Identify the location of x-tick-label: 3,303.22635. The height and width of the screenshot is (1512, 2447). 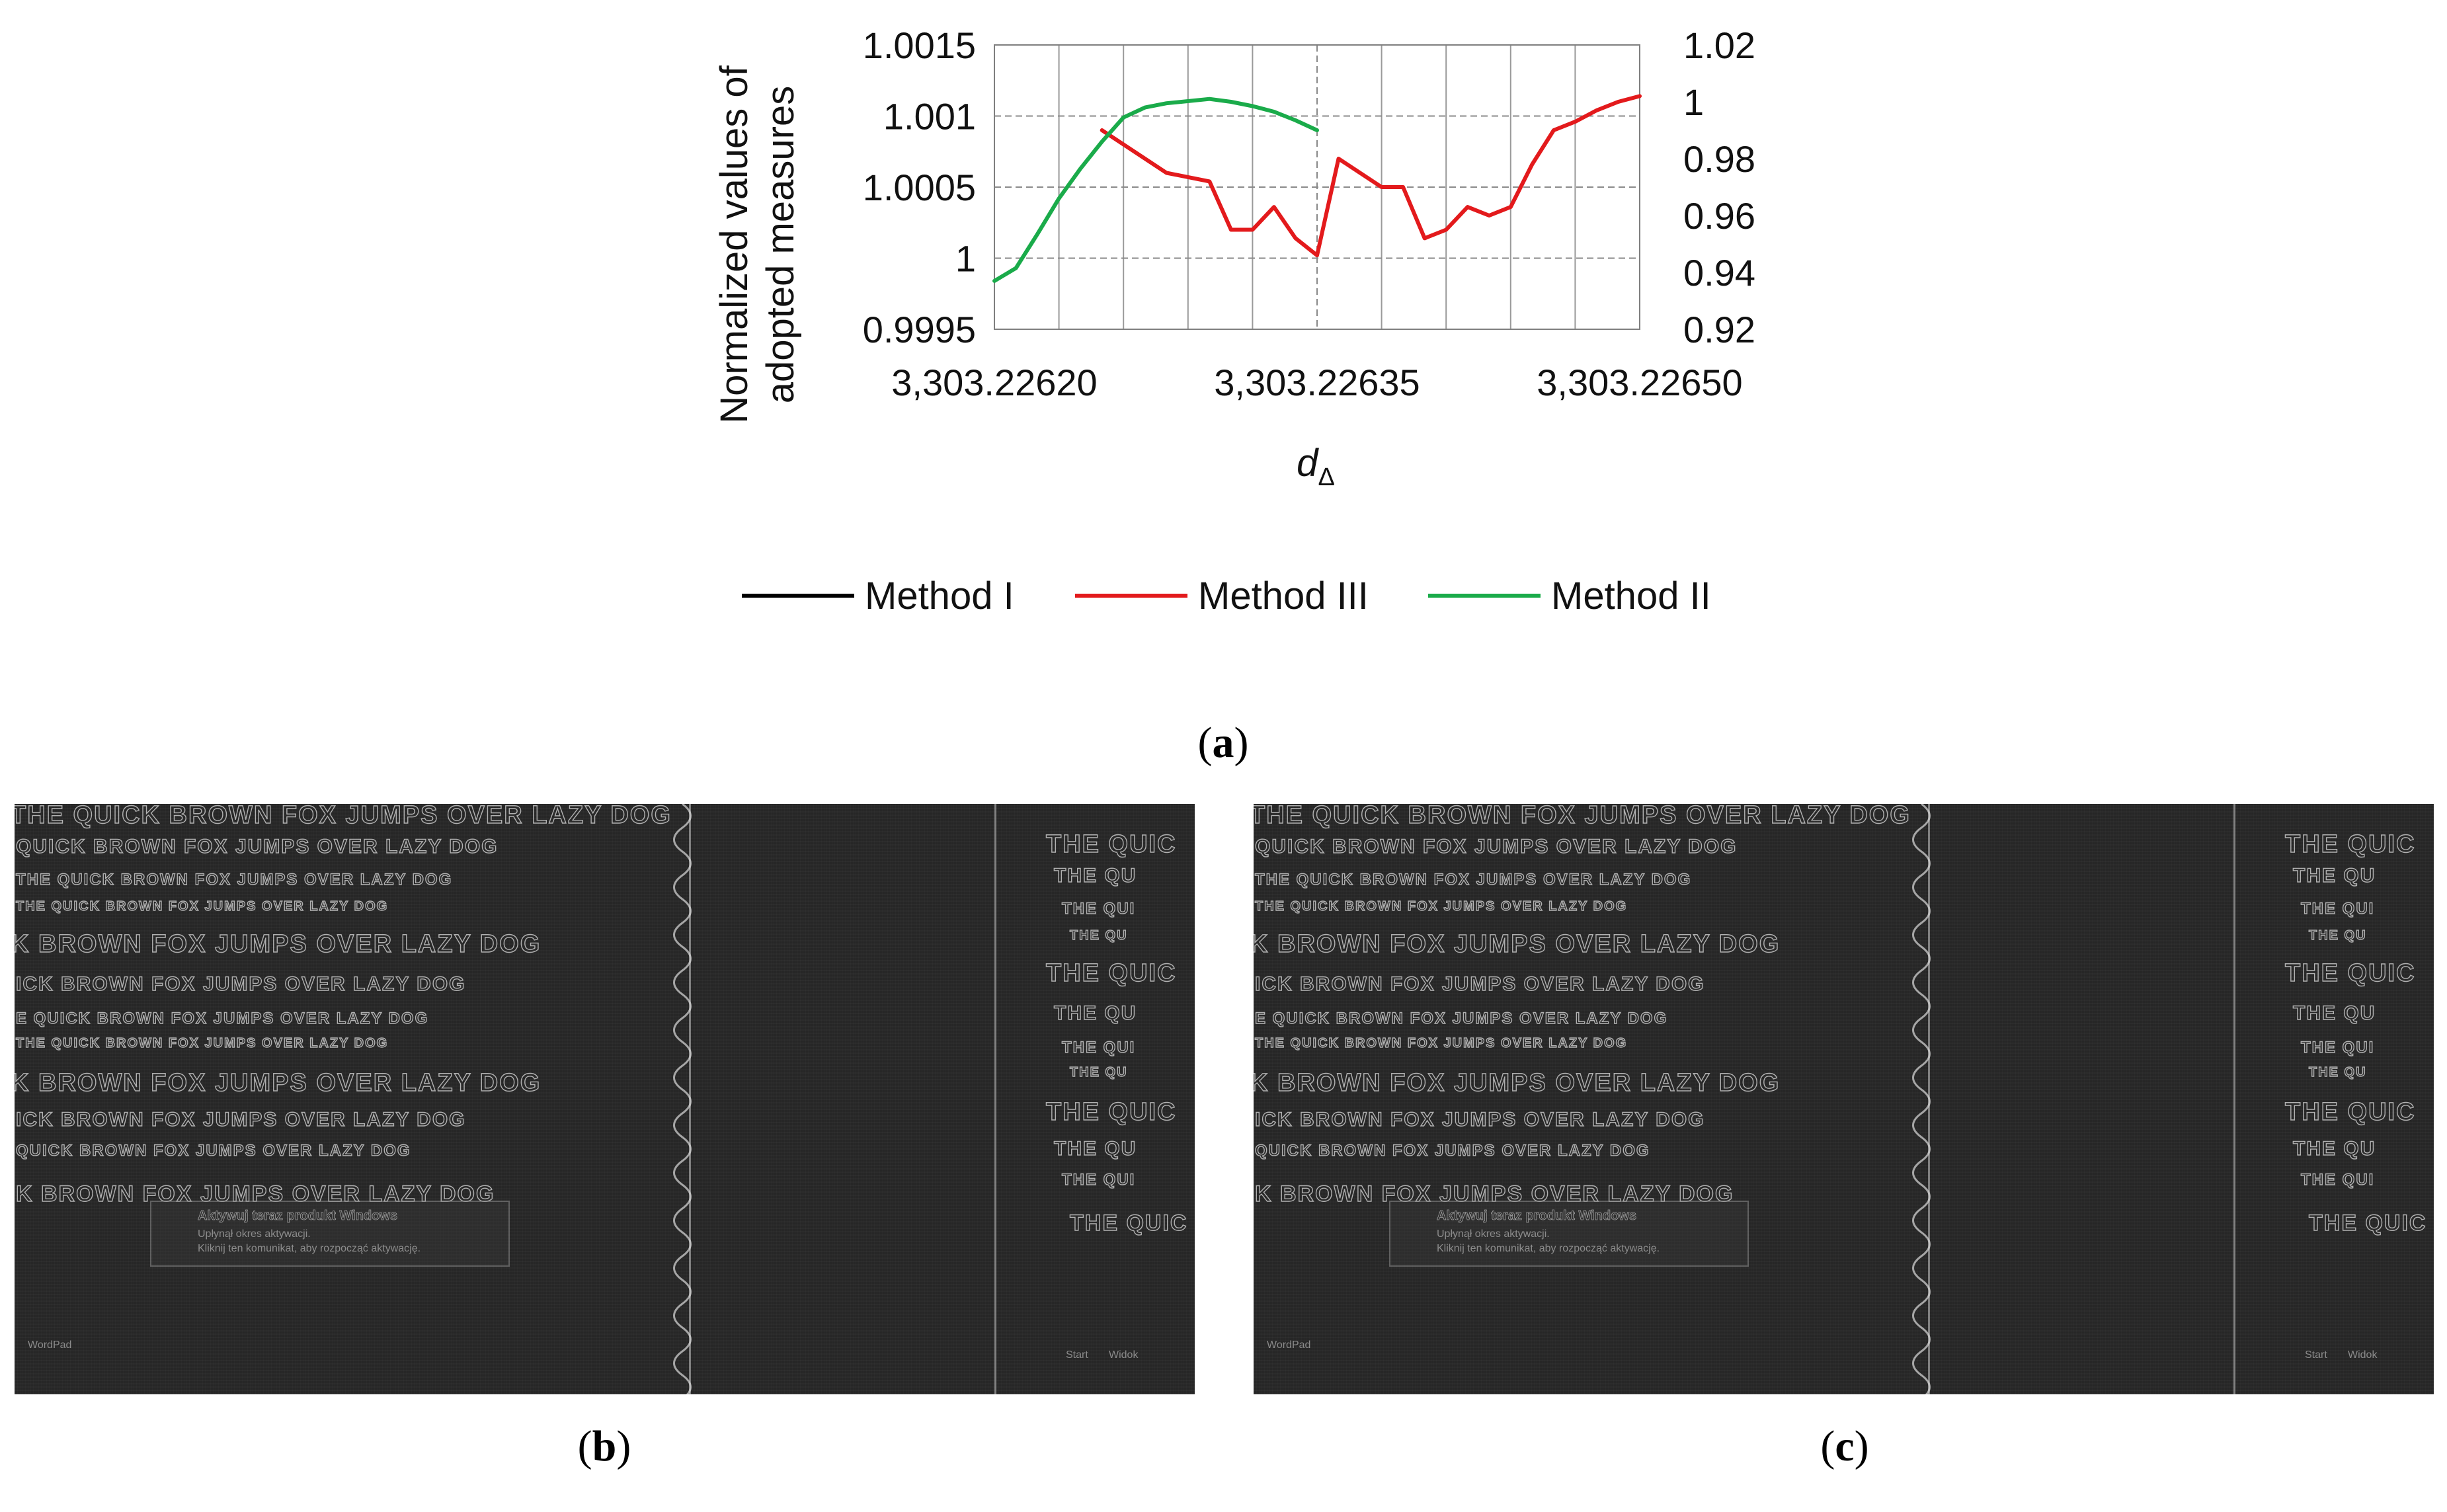
(1317, 383).